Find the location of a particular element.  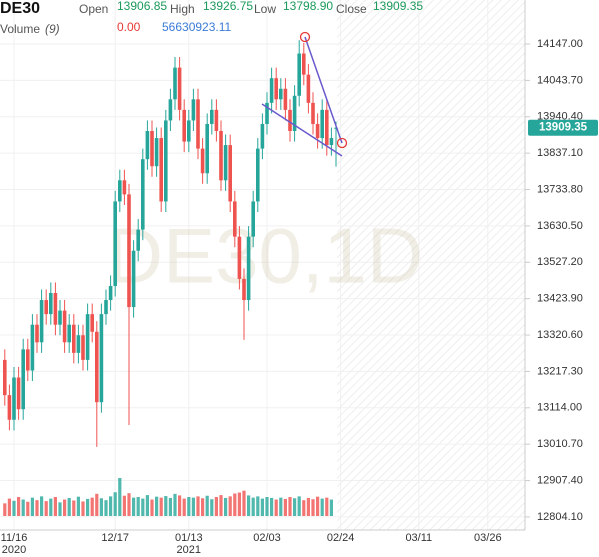

value: 13906.85 is located at coordinates (142, 6).